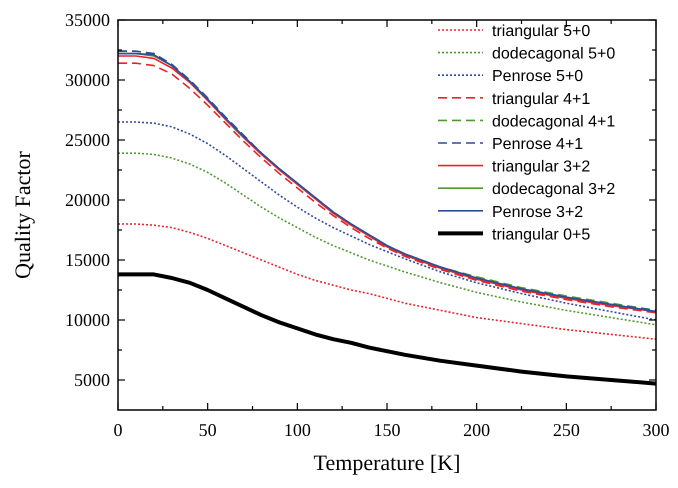 Image resolution: width=678 pixels, height=488 pixels. Describe the element at coordinates (387, 462) in the screenshot. I see `x-axis-title: Temperature [K]` at that location.